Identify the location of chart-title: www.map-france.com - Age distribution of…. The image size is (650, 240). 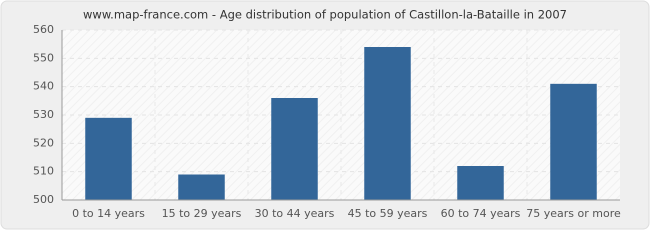
(325, 15).